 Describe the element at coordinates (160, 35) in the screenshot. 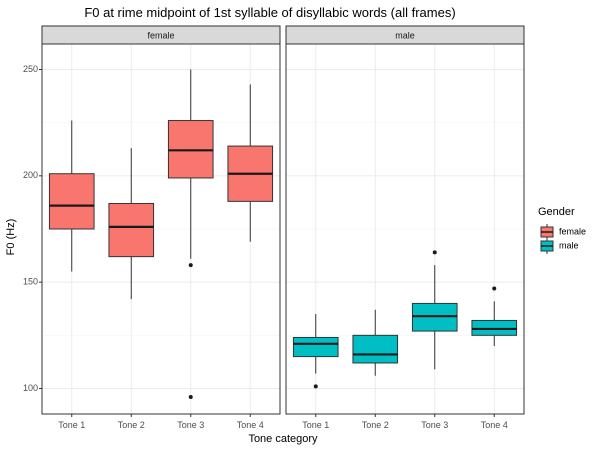

I see `facet-strip-label: female` at that location.